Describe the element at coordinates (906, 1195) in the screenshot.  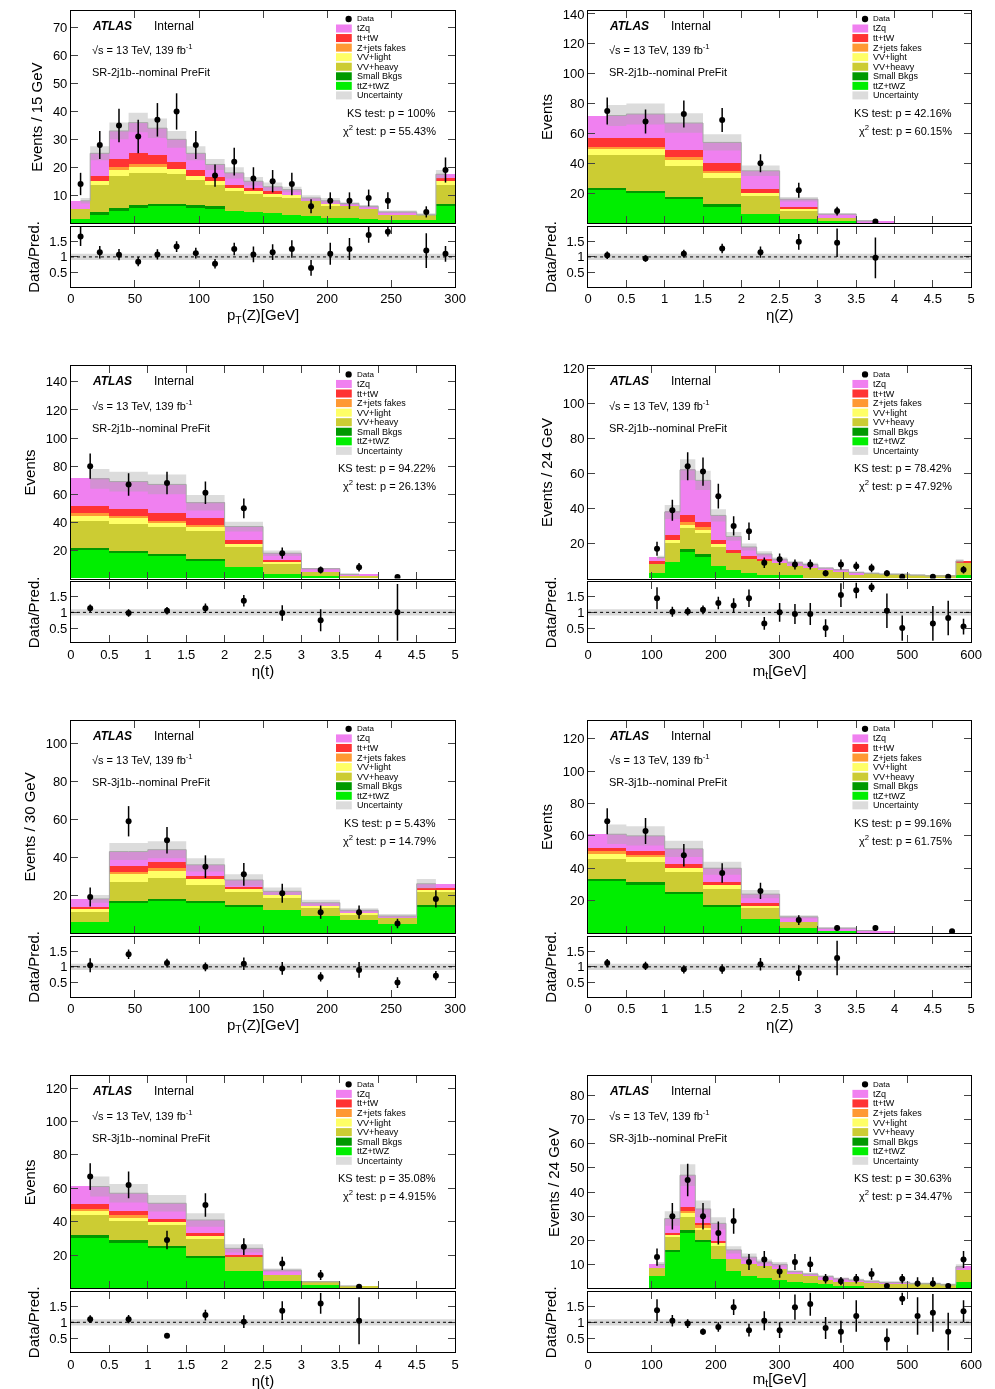
I see `annotation: χ$^{2}$ test: p = 34.47%` at that location.